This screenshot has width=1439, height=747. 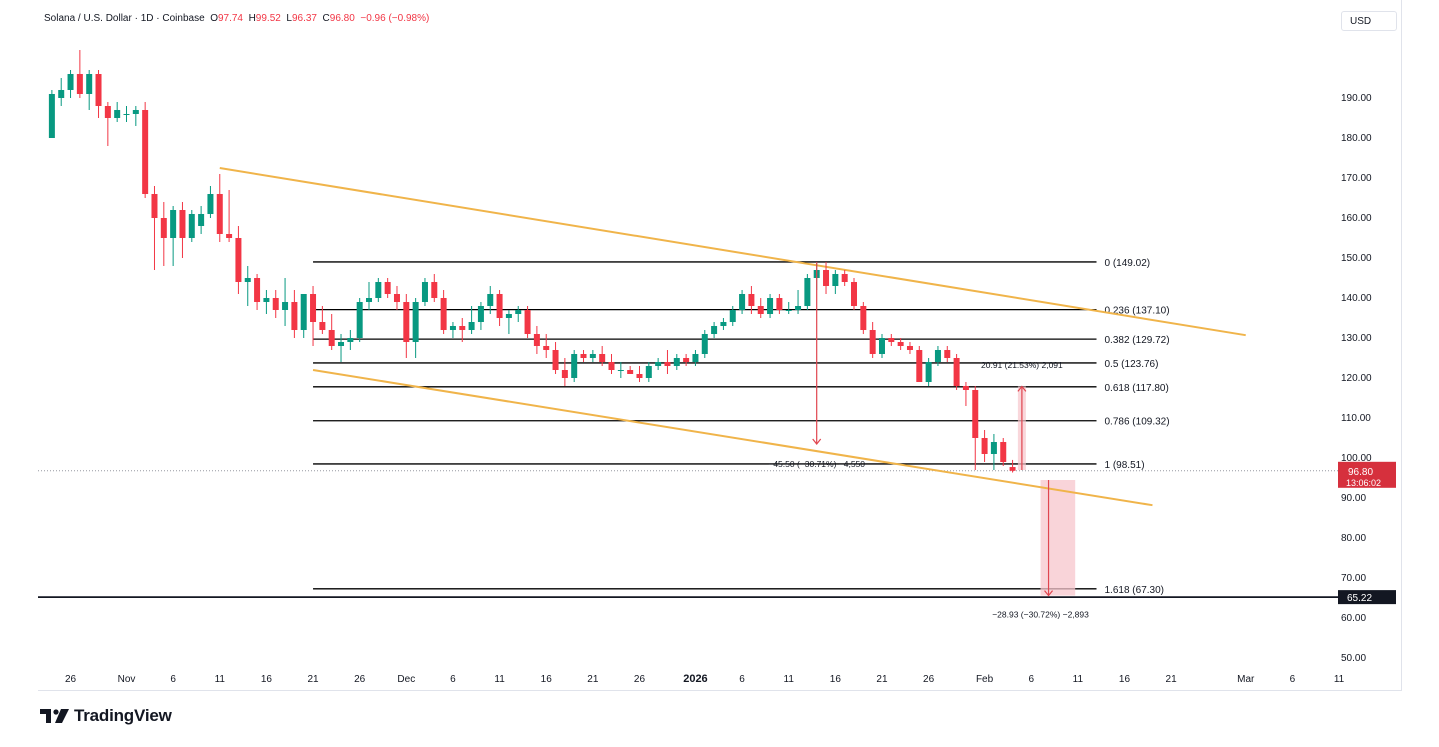 What do you see at coordinates (1172, 679) in the screenshot?
I see `x-tick-label: 21` at bounding box center [1172, 679].